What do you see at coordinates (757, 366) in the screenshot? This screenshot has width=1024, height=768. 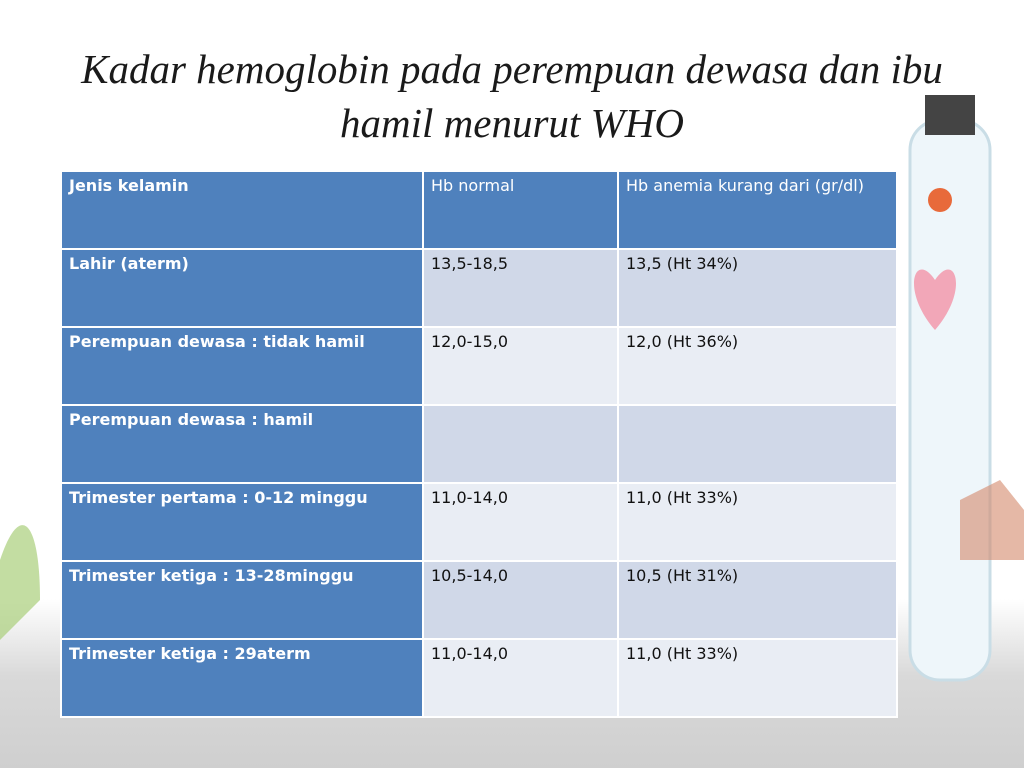 I see `table-cell: 12,0 (Ht 36%)` at bounding box center [757, 366].